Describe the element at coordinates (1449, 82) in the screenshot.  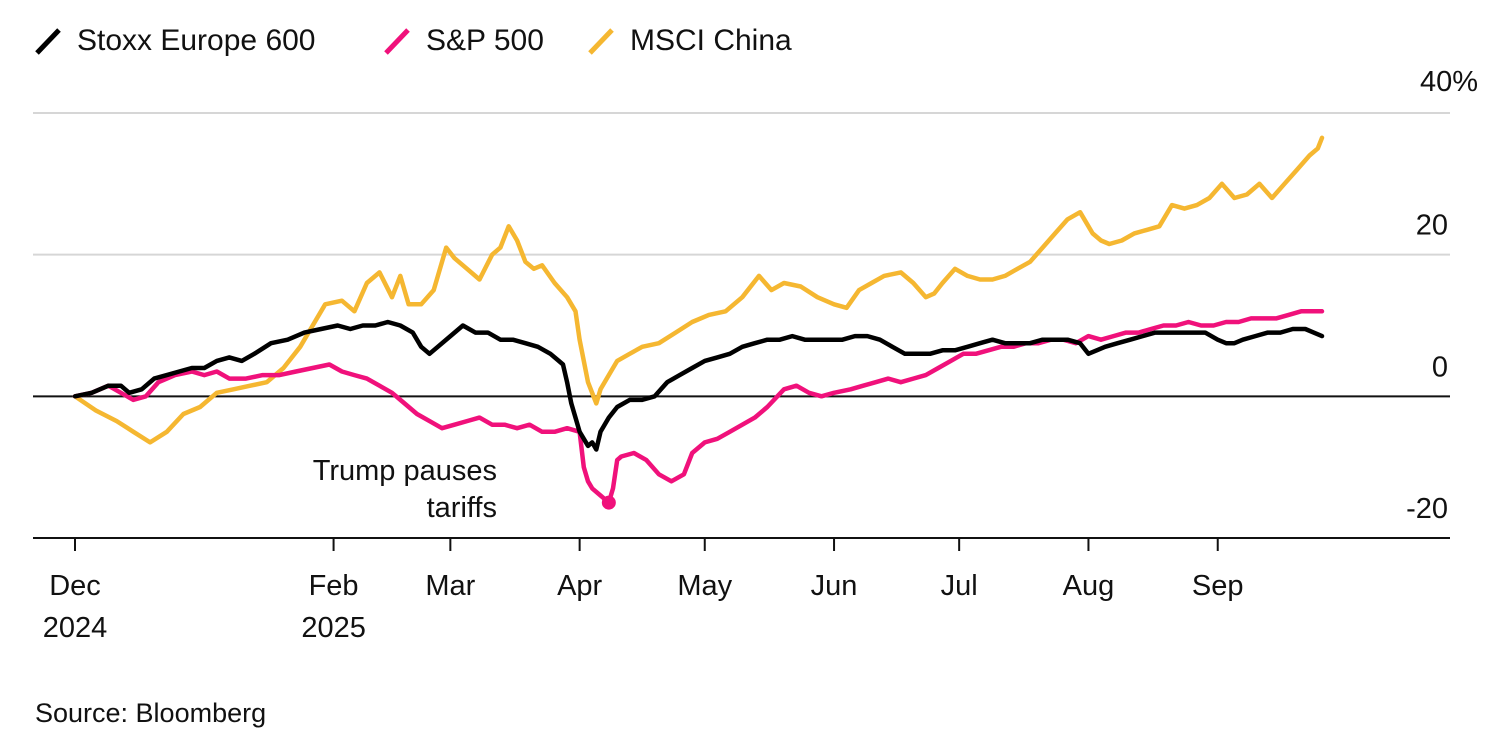
I see `y-tick-label-40: 40%` at that location.